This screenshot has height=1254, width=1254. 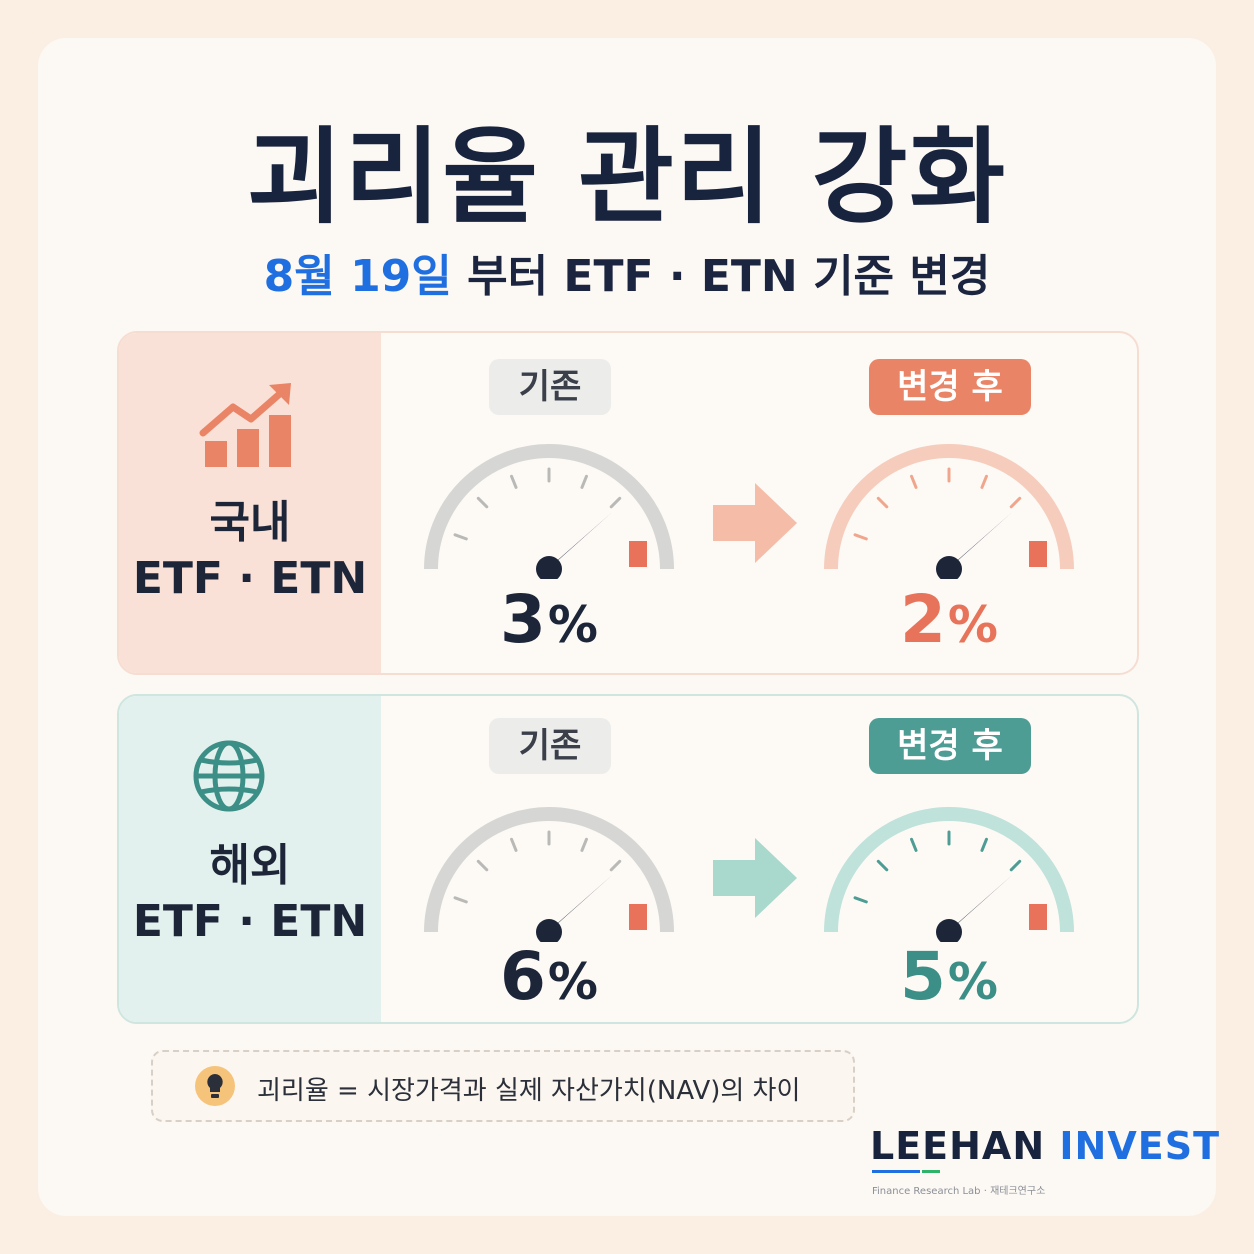 I want to click on overseas-label: 해외 ETF · ETN, so click(x=250, y=894).